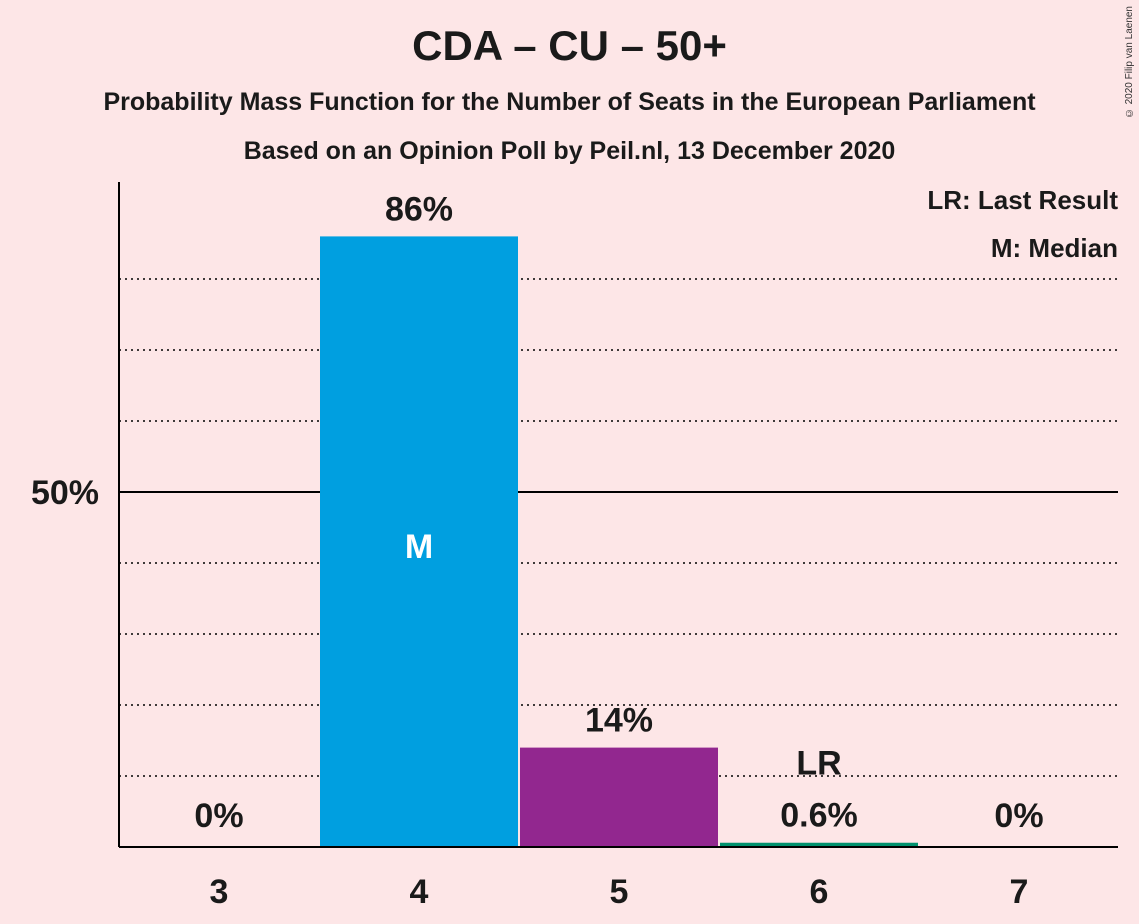 The image size is (1139, 924). Describe the element at coordinates (819, 816) in the screenshot. I see `value-label-6: 0.6%` at that location.